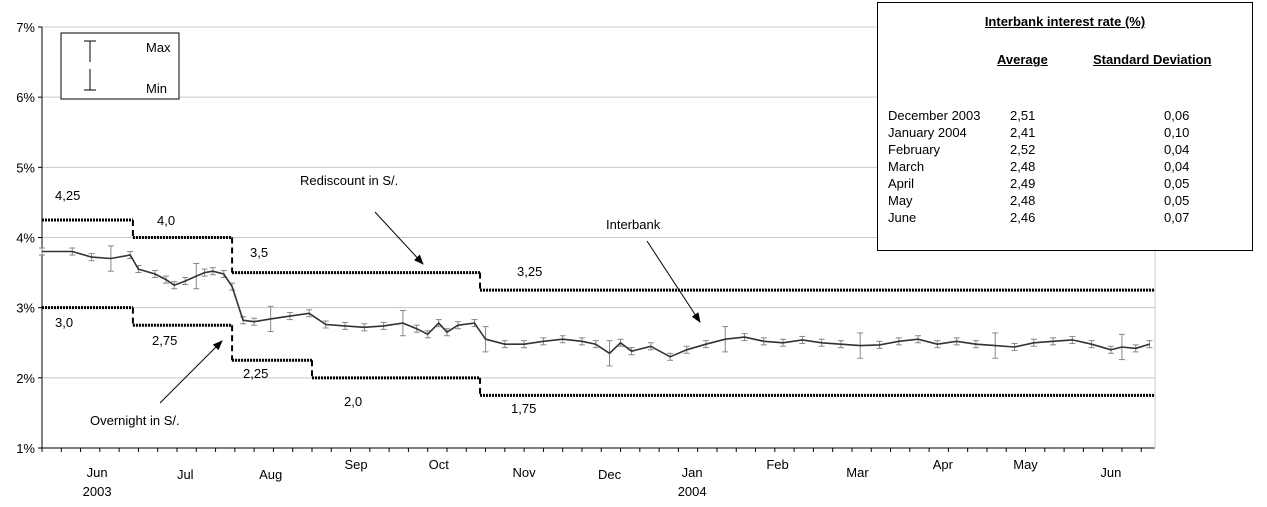 The height and width of the screenshot is (507, 1267). What do you see at coordinates (25, 167) in the screenshot?
I see `y-tick-label: 5%` at bounding box center [25, 167].